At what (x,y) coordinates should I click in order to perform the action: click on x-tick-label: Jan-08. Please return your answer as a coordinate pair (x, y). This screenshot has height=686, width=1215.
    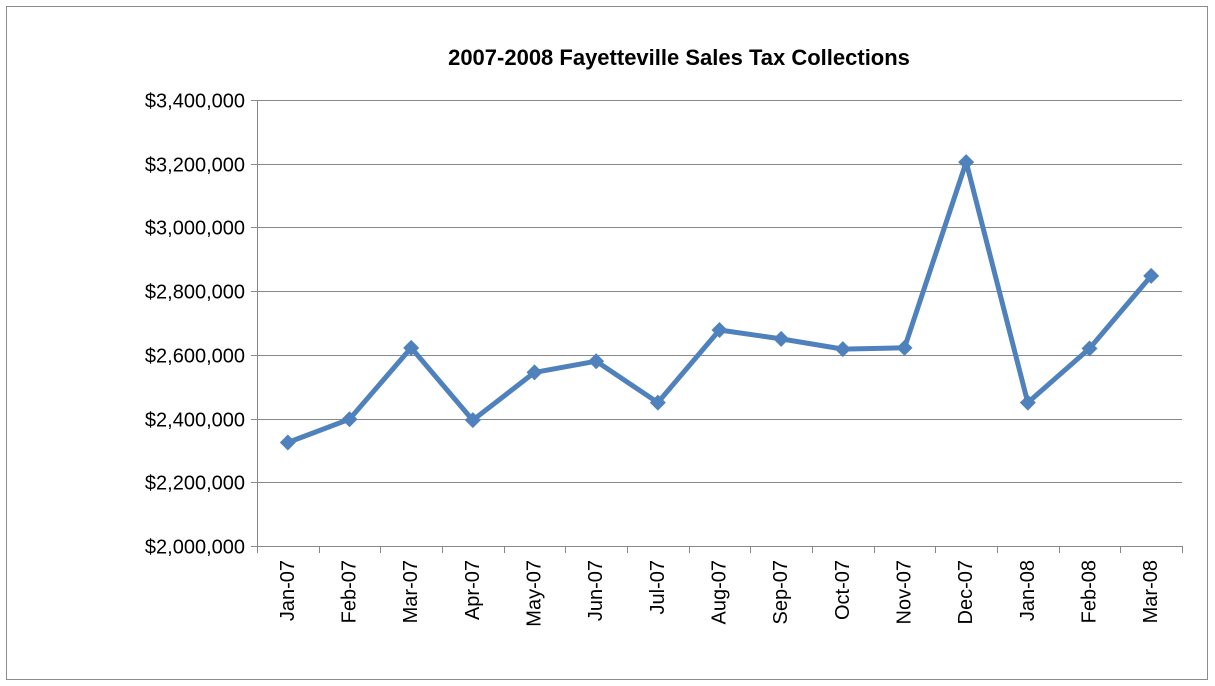
    Looking at the image, I should click on (1028, 590).